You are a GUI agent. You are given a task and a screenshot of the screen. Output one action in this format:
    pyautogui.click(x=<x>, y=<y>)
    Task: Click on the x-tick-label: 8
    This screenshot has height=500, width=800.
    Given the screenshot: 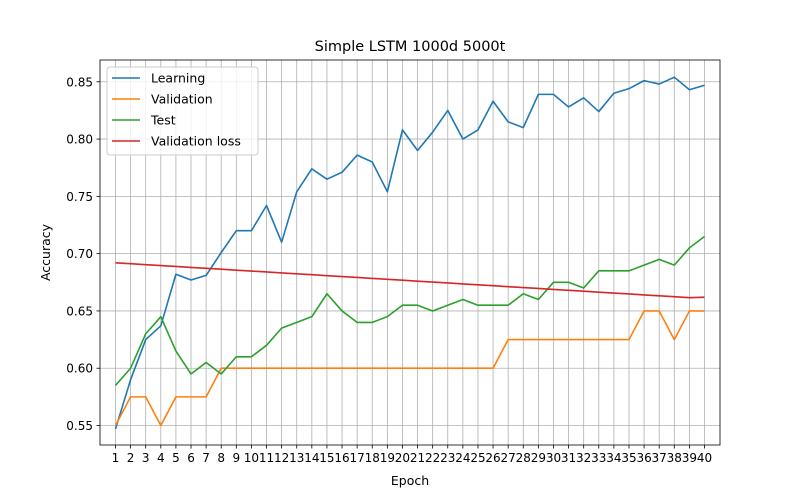 What is the action you would take?
    pyautogui.click(x=221, y=458)
    